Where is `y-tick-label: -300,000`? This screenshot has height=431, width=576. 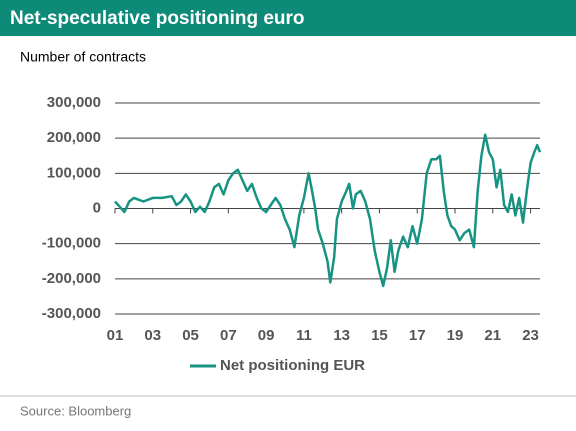 y-tick-label: -300,000 is located at coordinates (71, 313).